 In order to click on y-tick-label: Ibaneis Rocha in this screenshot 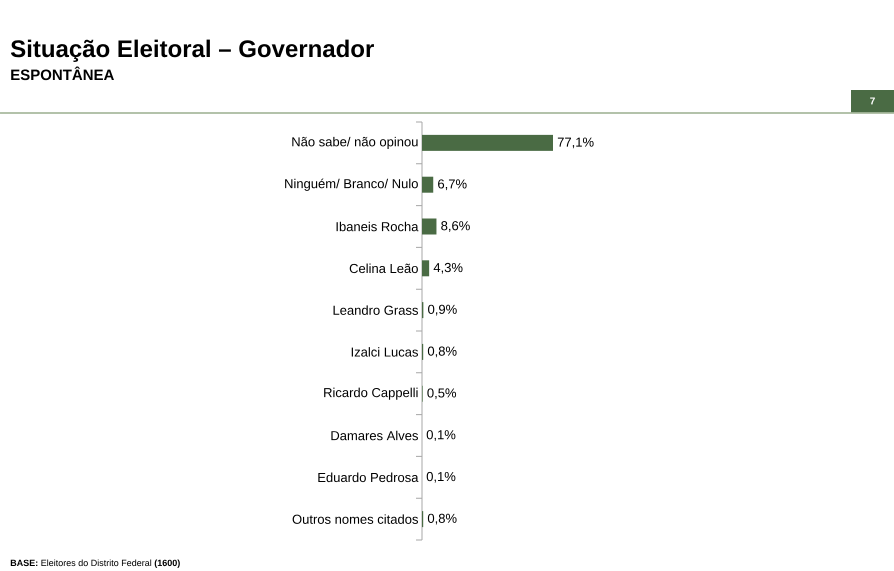, I will do `click(377, 227)`.